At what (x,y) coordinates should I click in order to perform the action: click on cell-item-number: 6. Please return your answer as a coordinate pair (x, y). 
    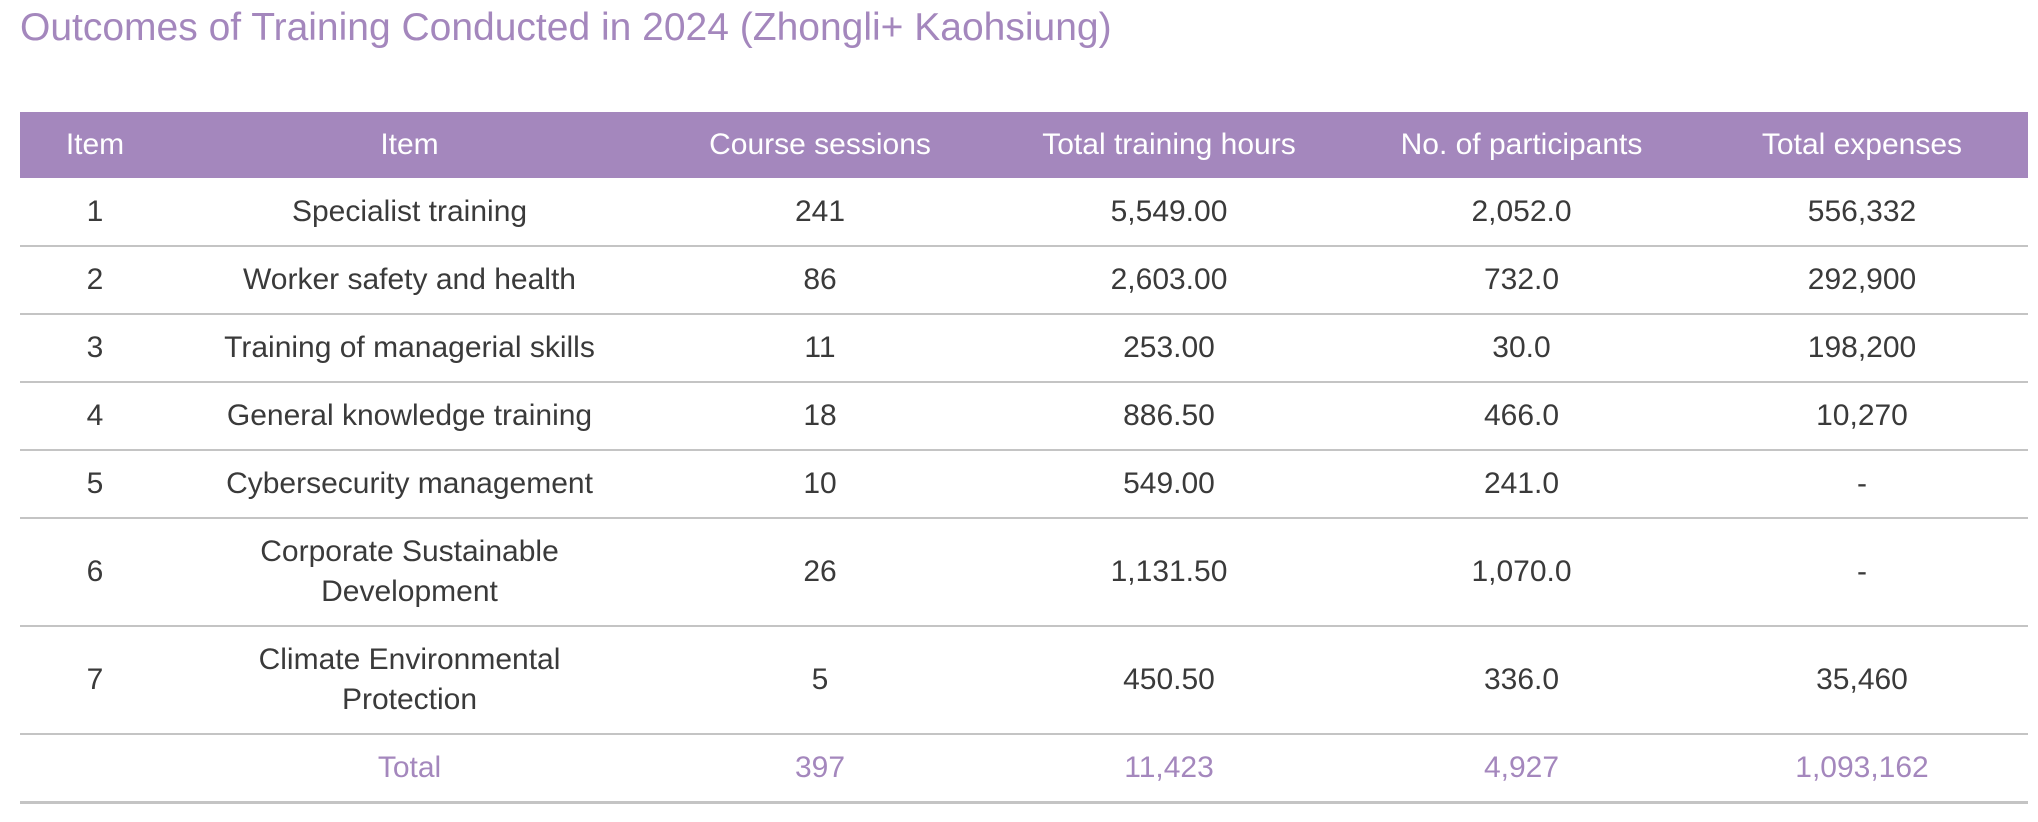
    Looking at the image, I should click on (95, 572).